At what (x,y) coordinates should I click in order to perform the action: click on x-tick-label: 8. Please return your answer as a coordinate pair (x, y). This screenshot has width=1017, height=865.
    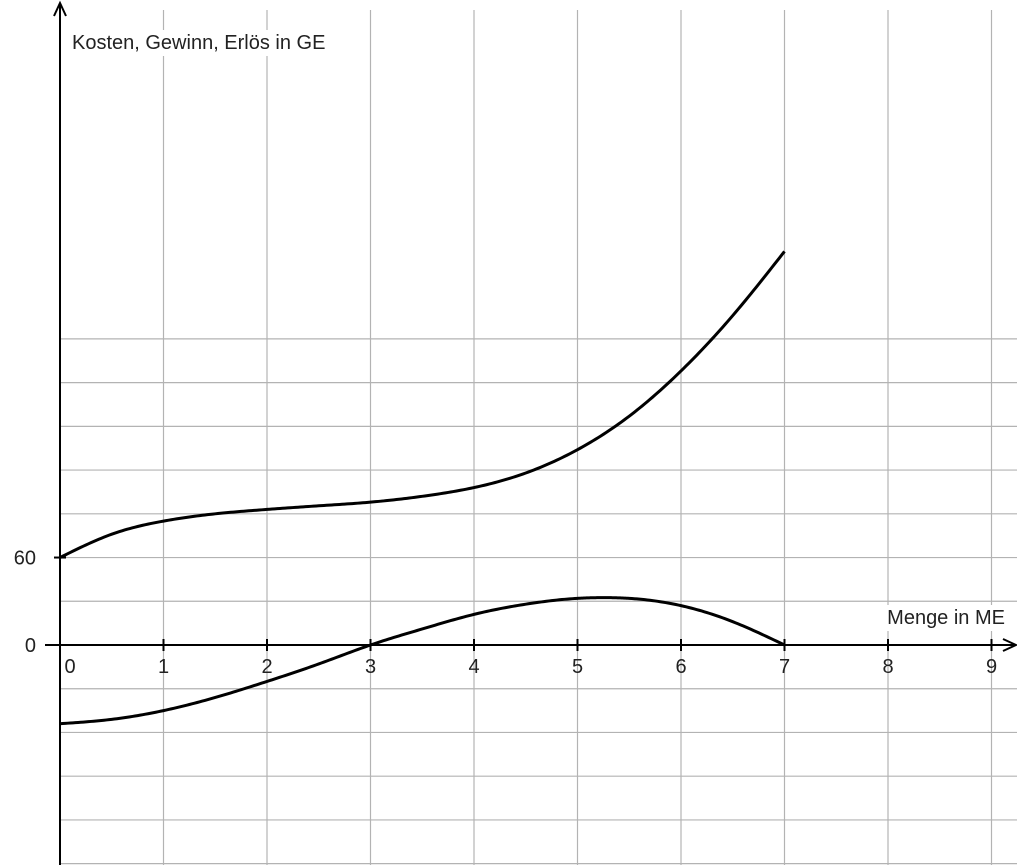
    Looking at the image, I should click on (887, 667).